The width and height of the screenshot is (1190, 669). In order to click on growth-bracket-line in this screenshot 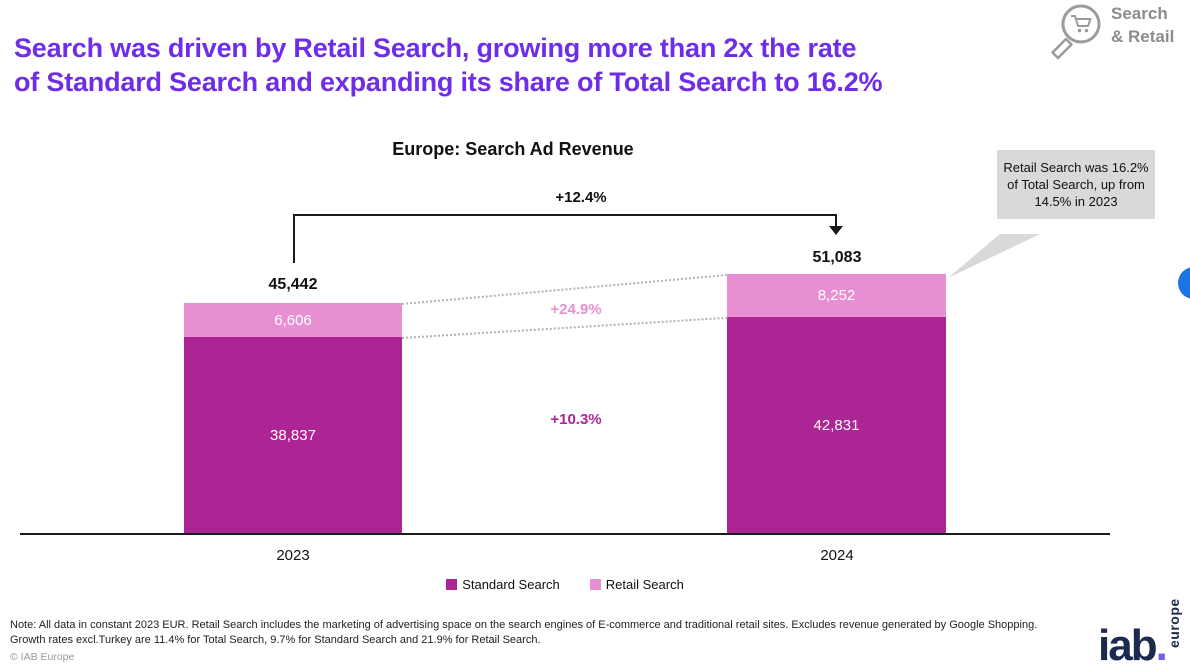, I will do `click(565, 215)`.